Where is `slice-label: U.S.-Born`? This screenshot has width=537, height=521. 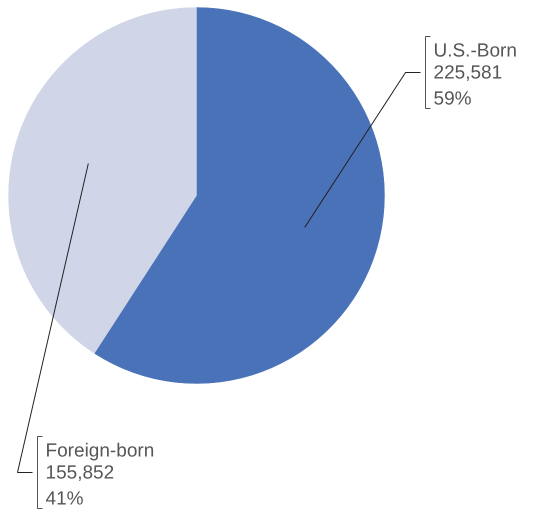
slice-label: U.S.-Born is located at coordinates (475, 51).